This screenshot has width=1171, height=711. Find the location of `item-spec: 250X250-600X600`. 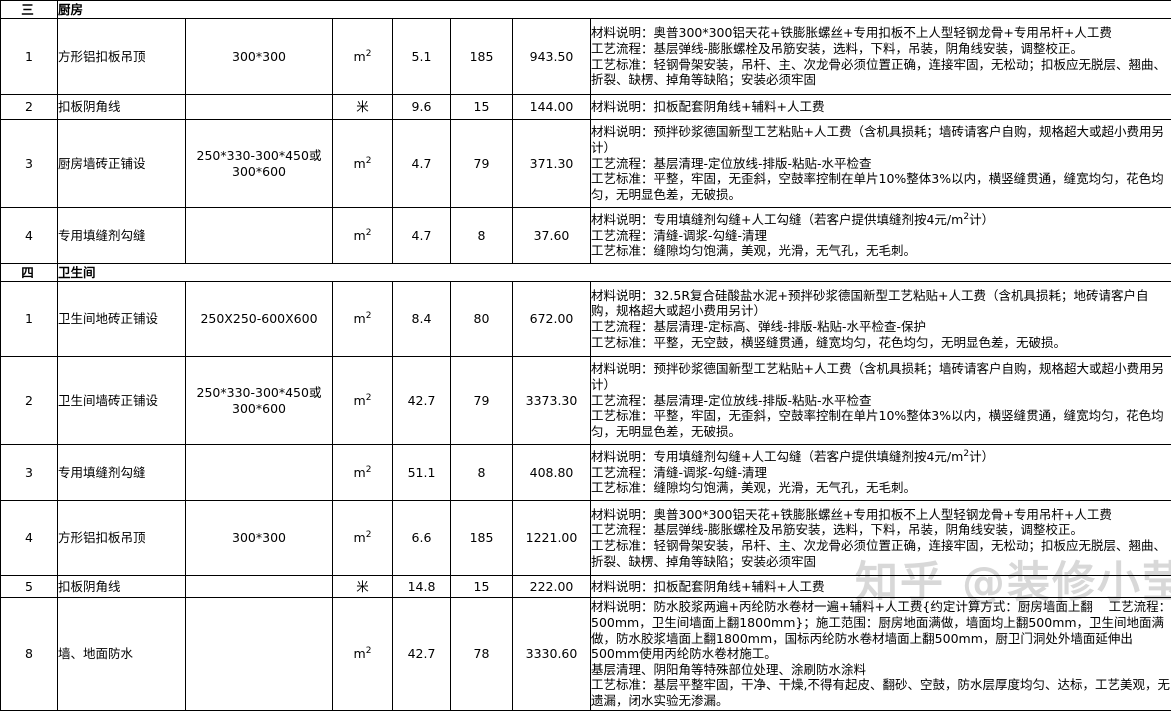

item-spec: 250X250-600X600 is located at coordinates (259, 319).